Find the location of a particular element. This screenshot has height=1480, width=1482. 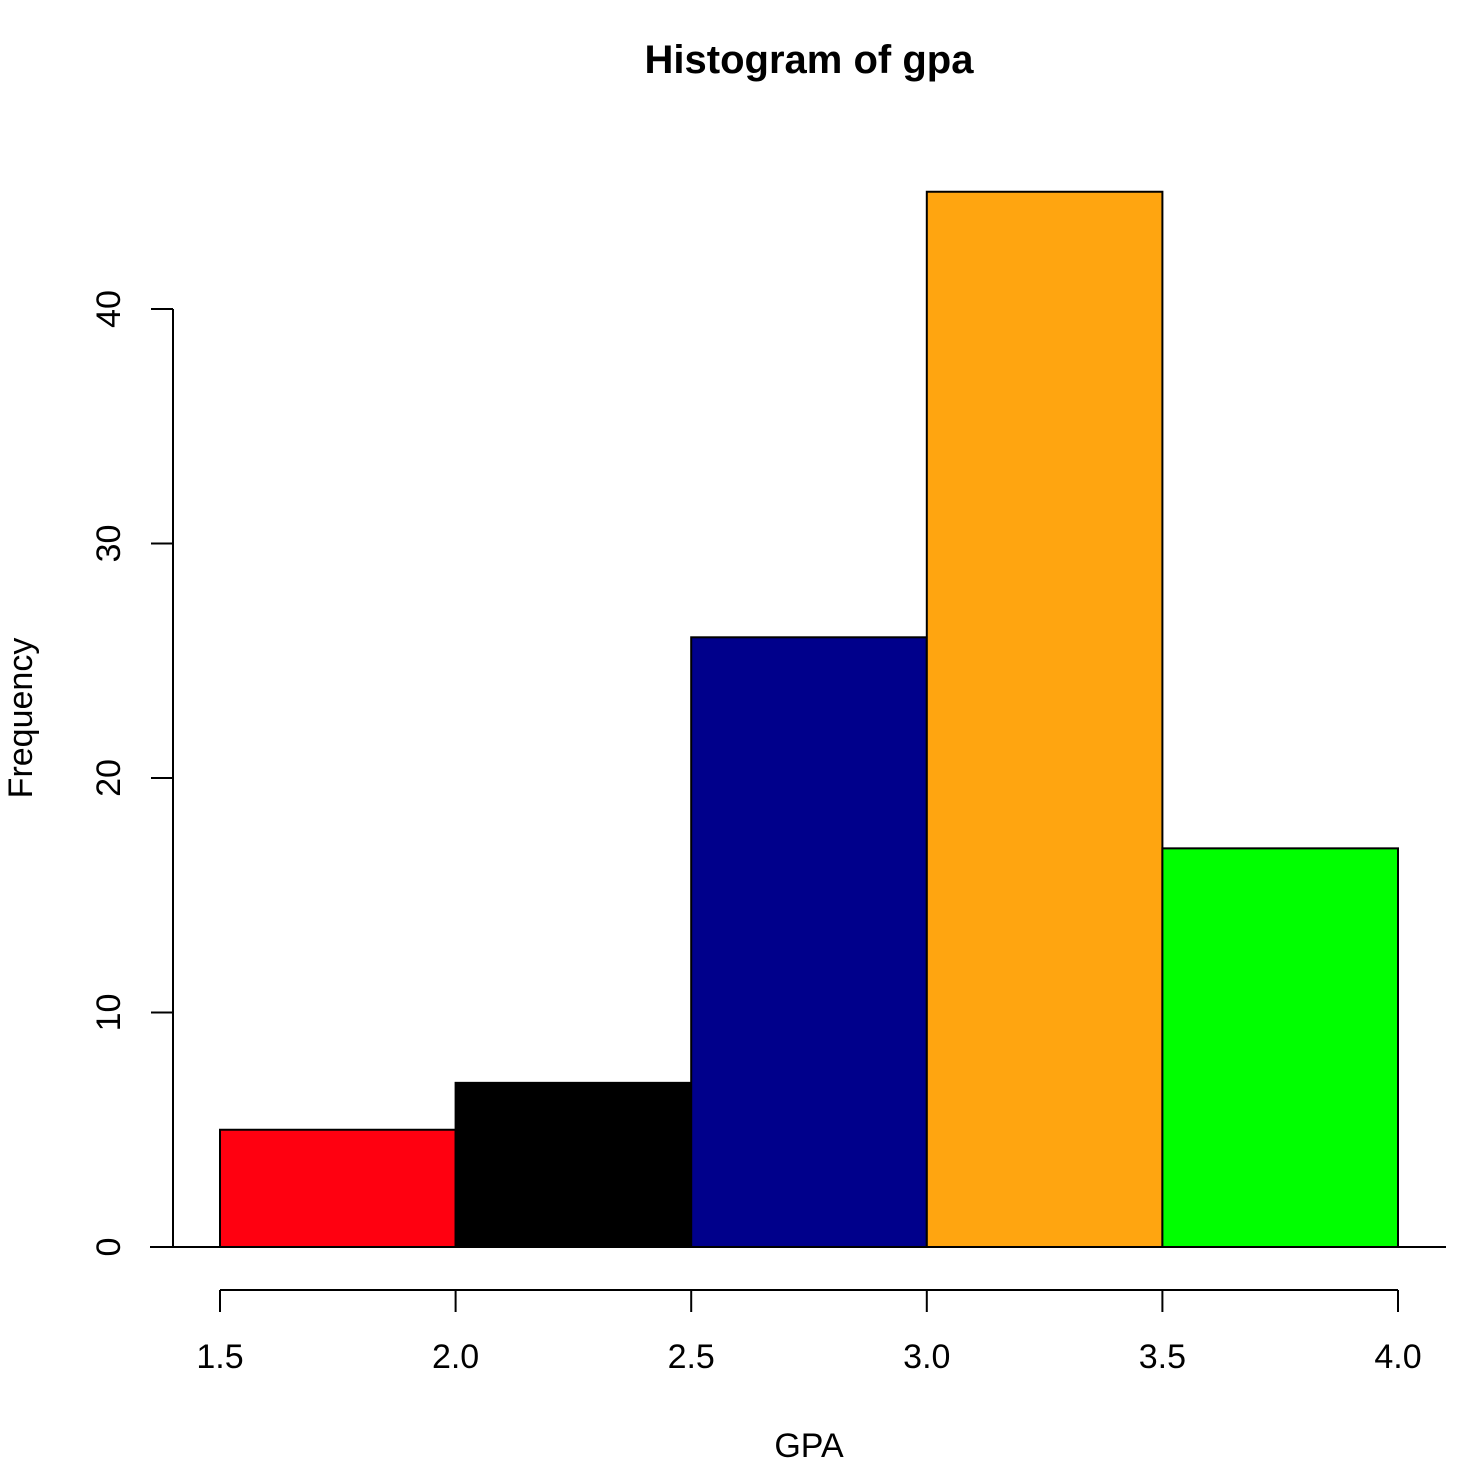

y-tick-label: 20 is located at coordinates (109, 778).